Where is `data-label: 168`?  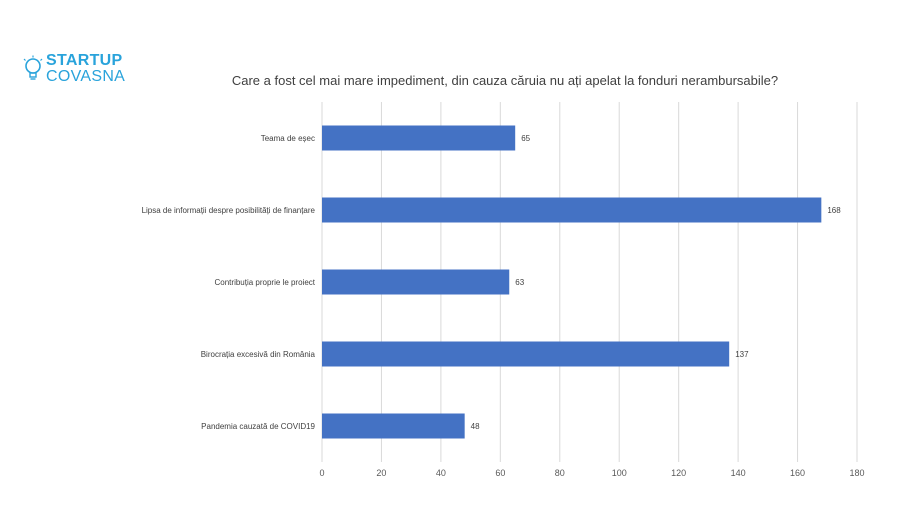
data-label: 168 is located at coordinates (834, 210).